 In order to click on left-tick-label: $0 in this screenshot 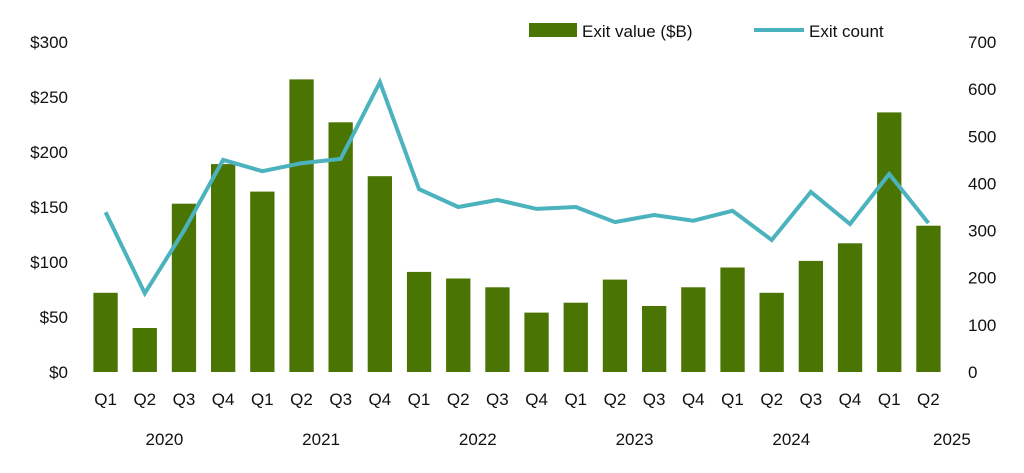, I will do `click(58, 372)`.